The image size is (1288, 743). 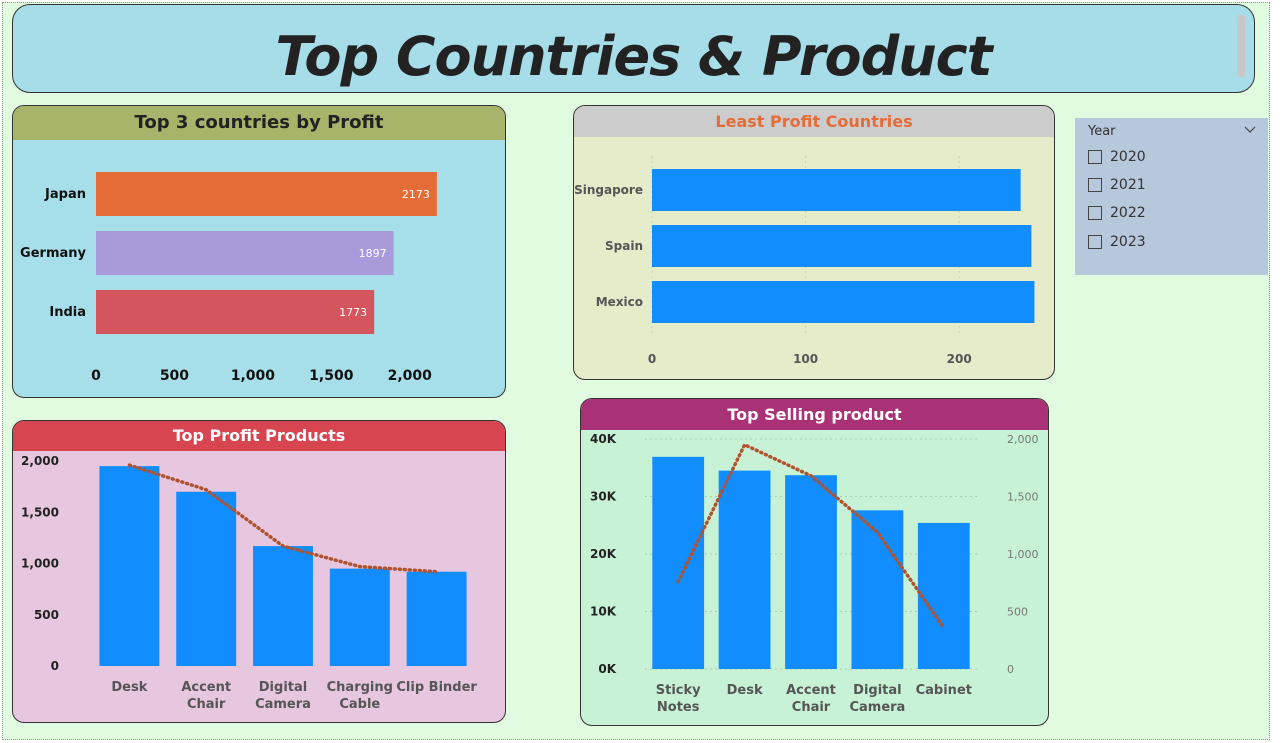 What do you see at coordinates (360, 687) in the screenshot?
I see `category-label: Charging` at bounding box center [360, 687].